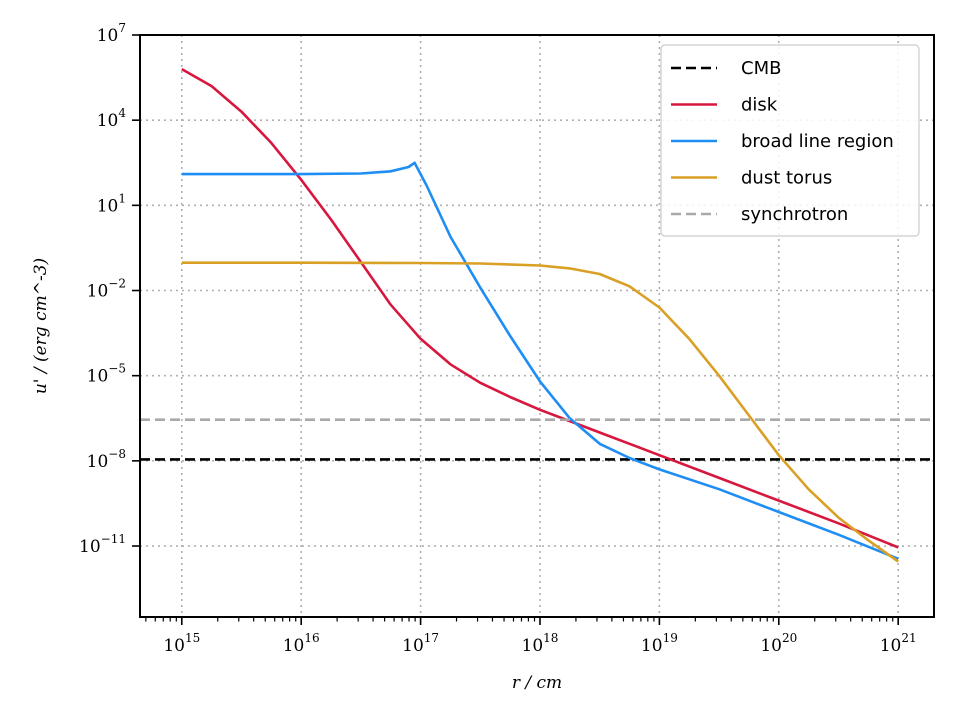 The height and width of the screenshot is (720, 960). Describe the element at coordinates (540, 643) in the screenshot. I see `x-tick-label: 1018` at that location.